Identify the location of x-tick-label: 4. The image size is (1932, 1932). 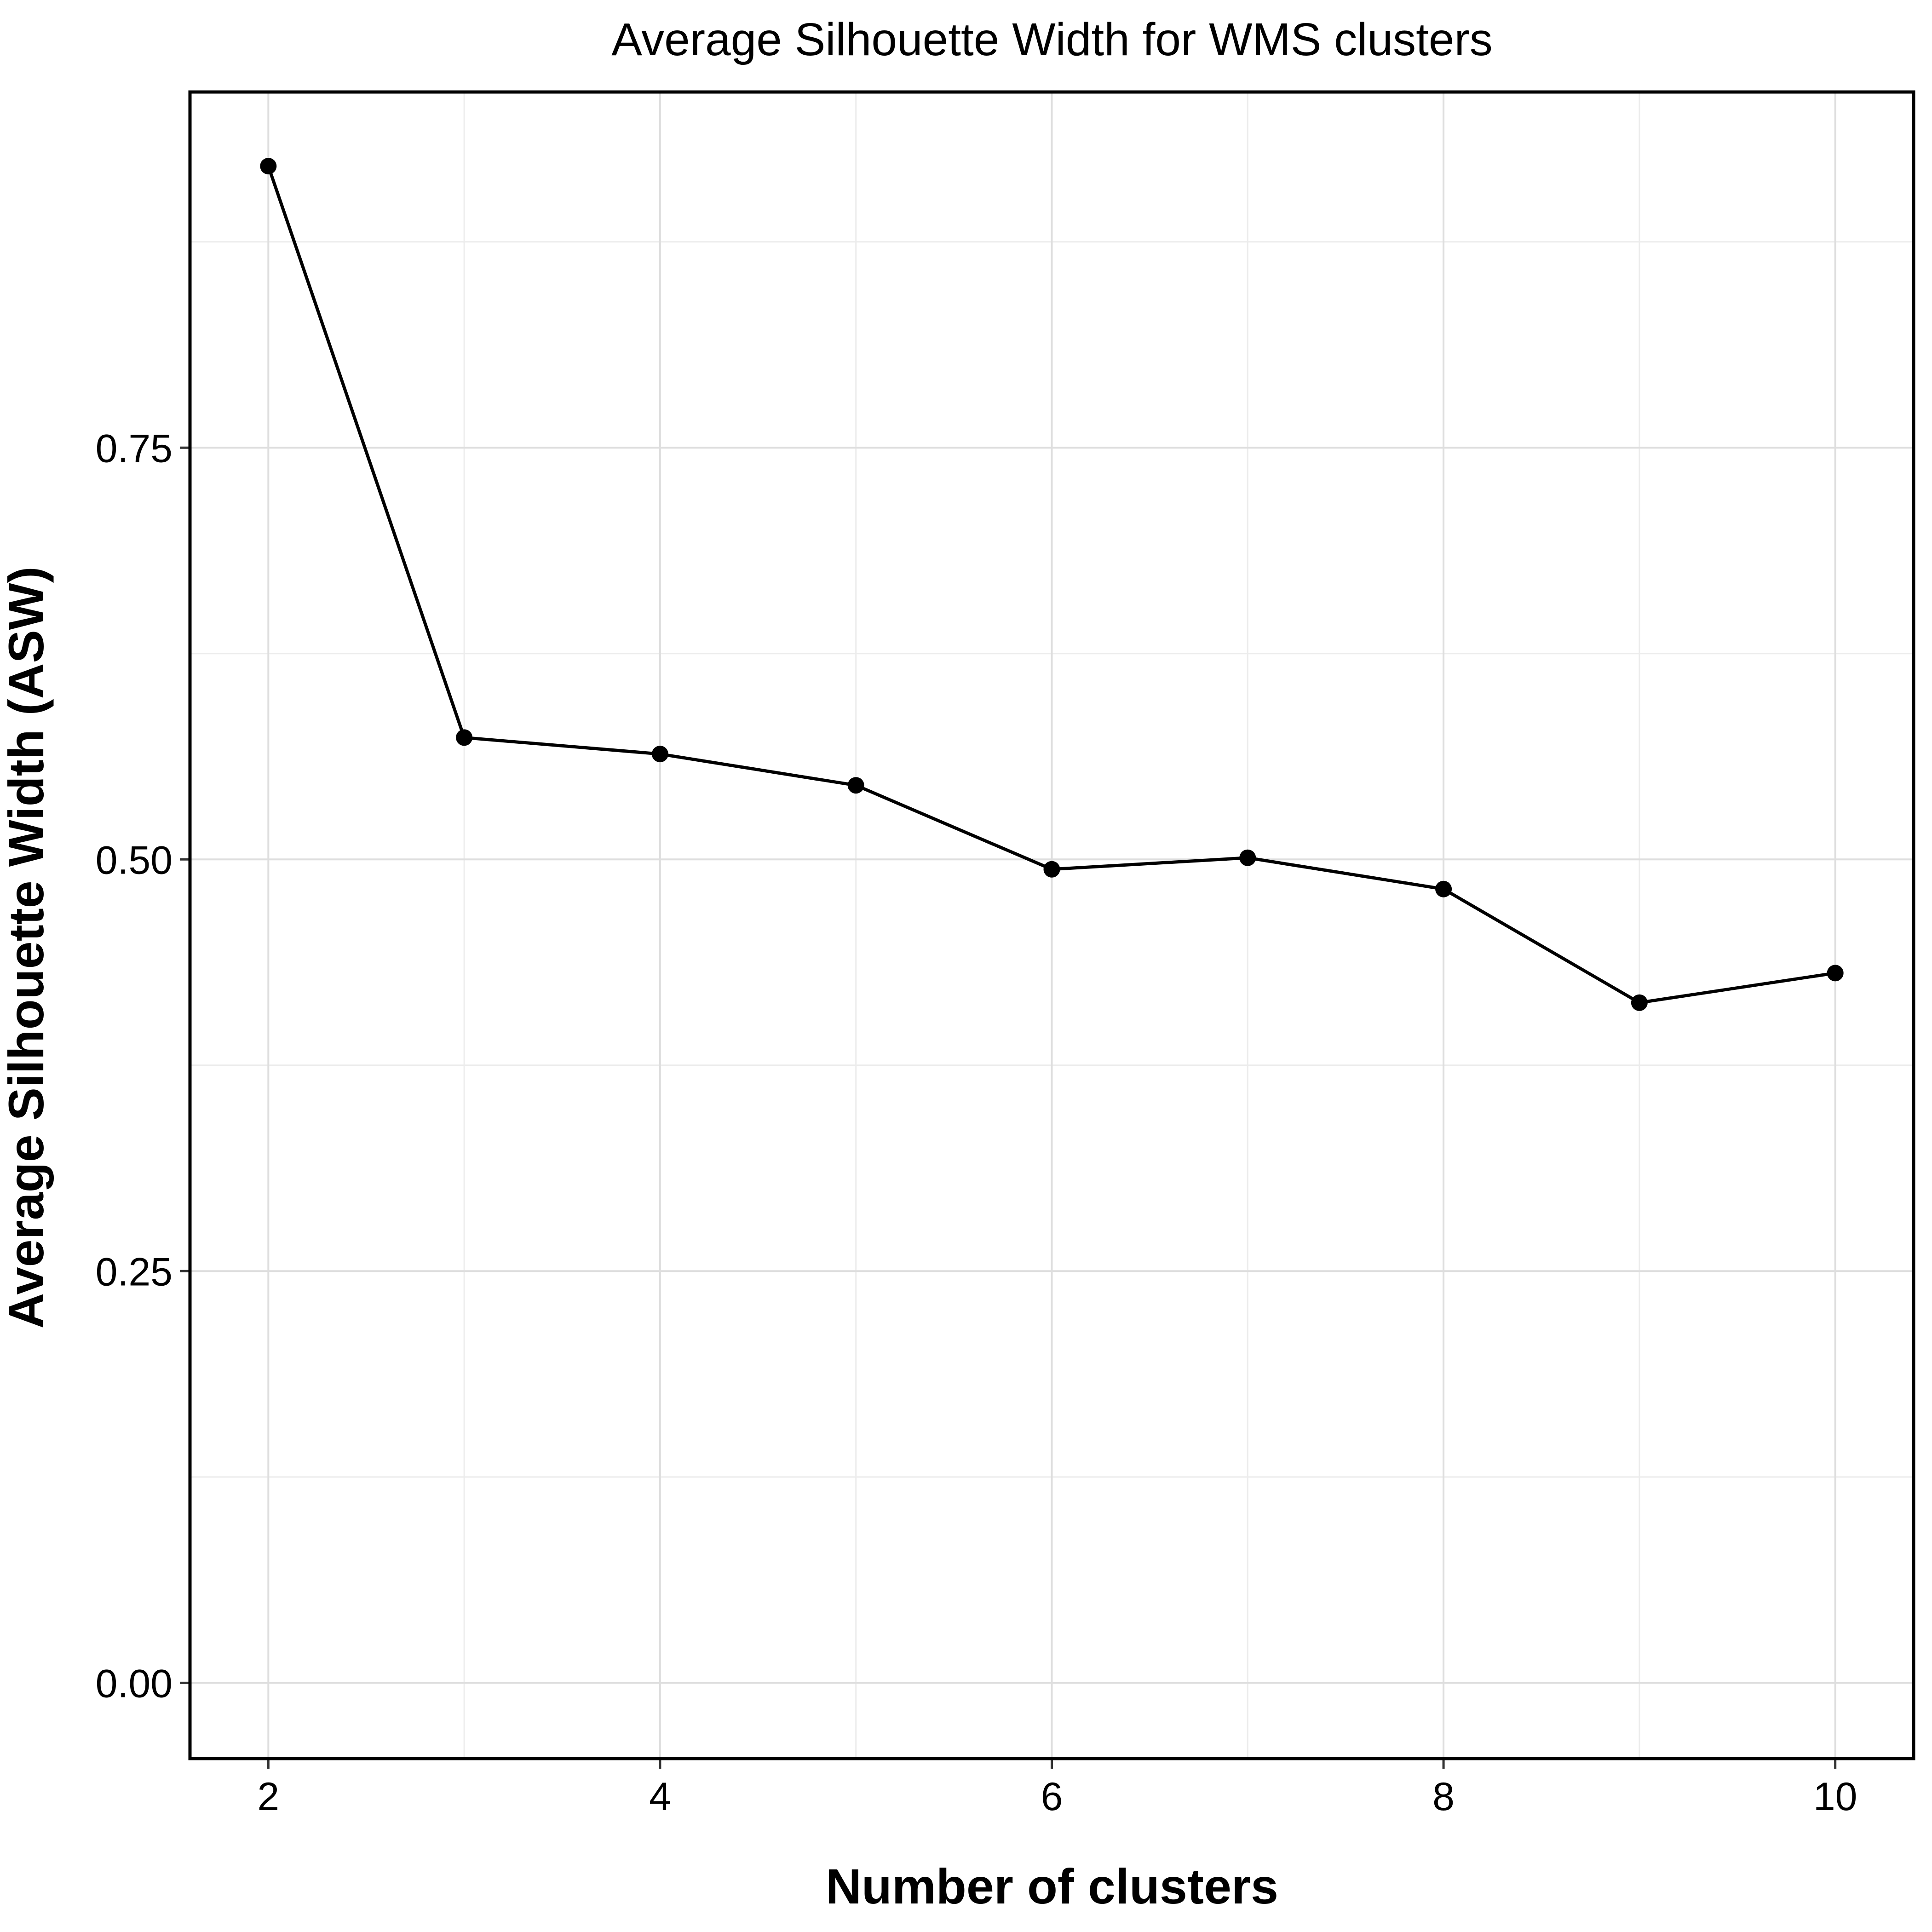
(660, 1797).